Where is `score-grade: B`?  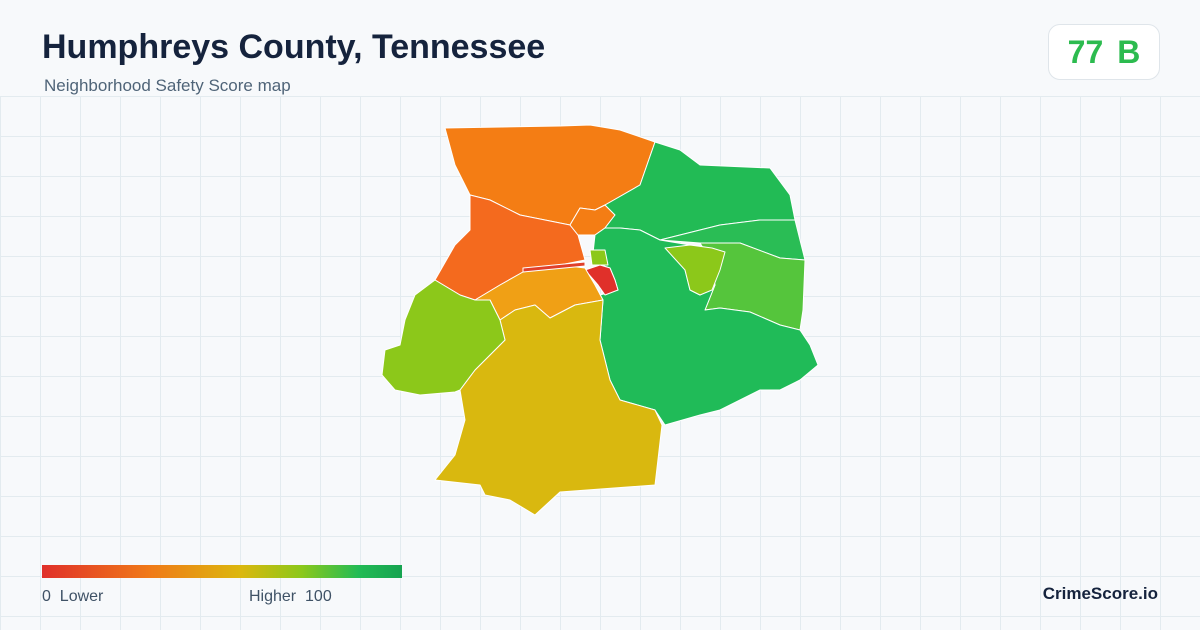
score-grade: B is located at coordinates (1129, 51).